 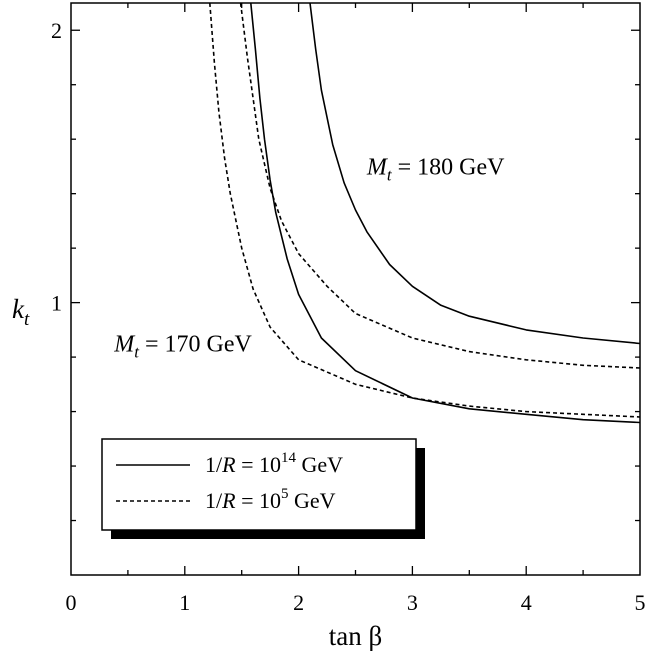 I want to click on legend-box, so click(x=259, y=484).